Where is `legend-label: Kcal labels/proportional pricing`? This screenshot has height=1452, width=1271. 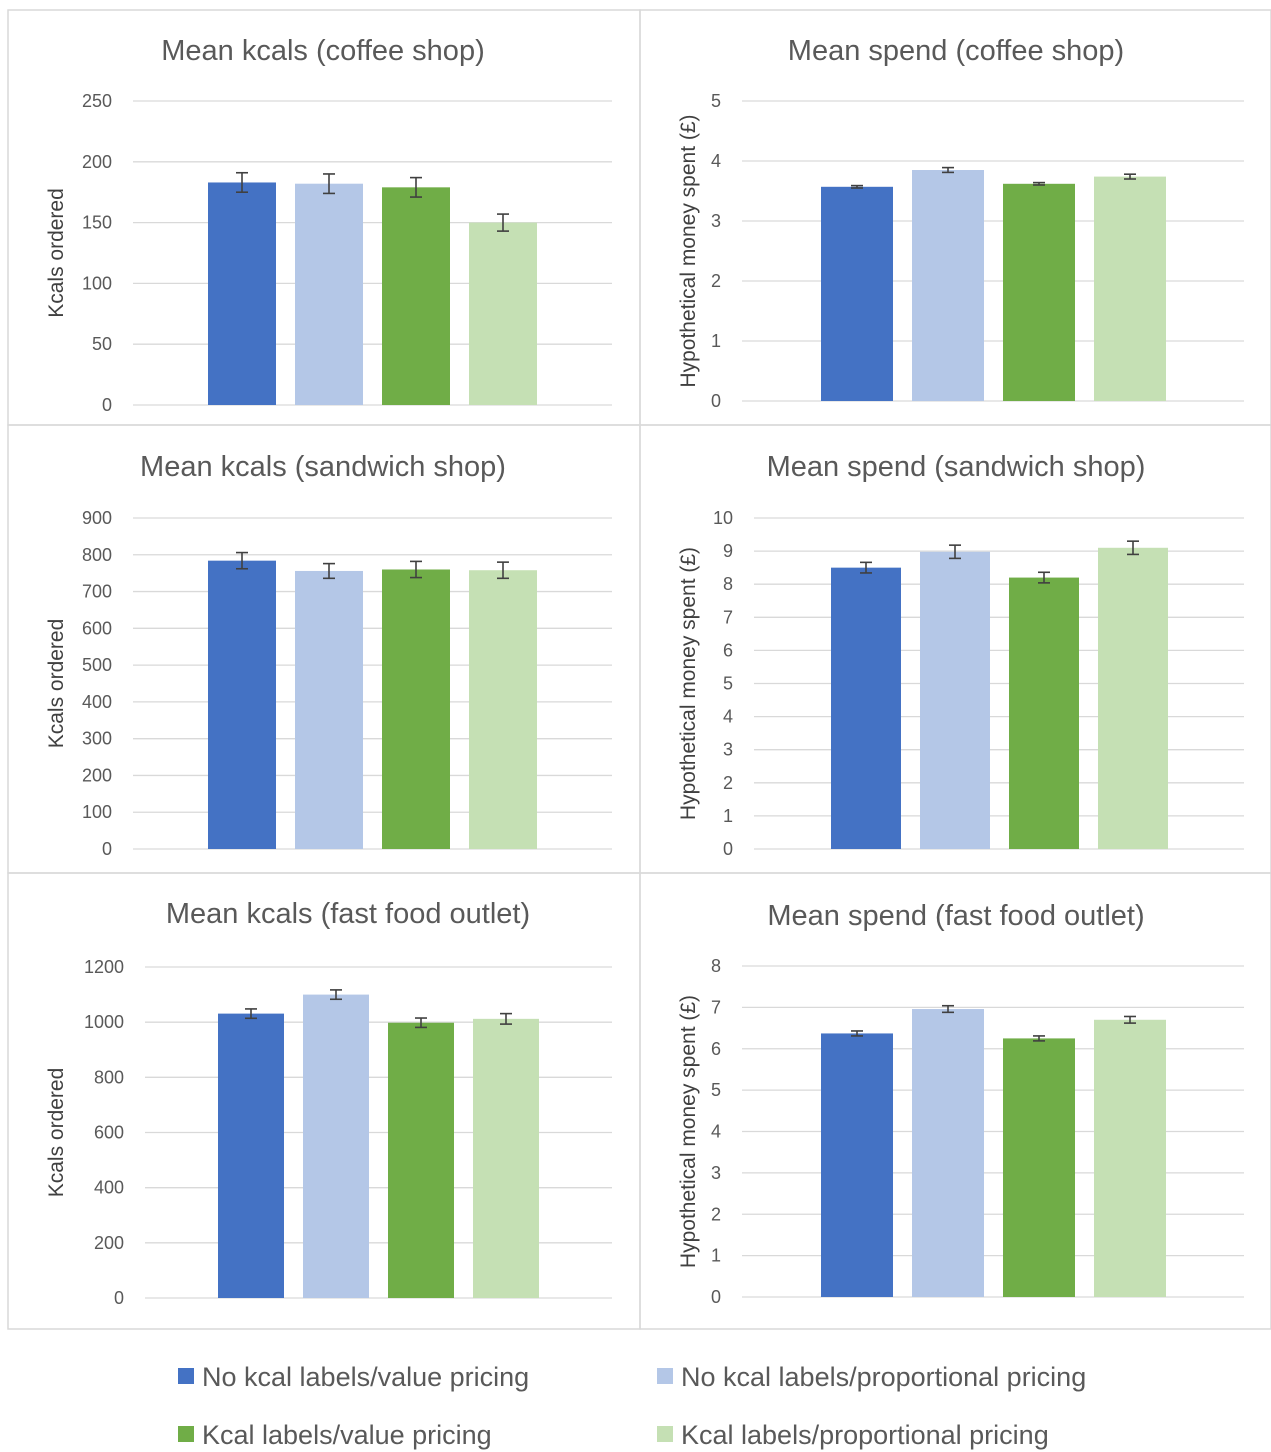 legend-label: Kcal labels/proportional pricing is located at coordinates (865, 1435).